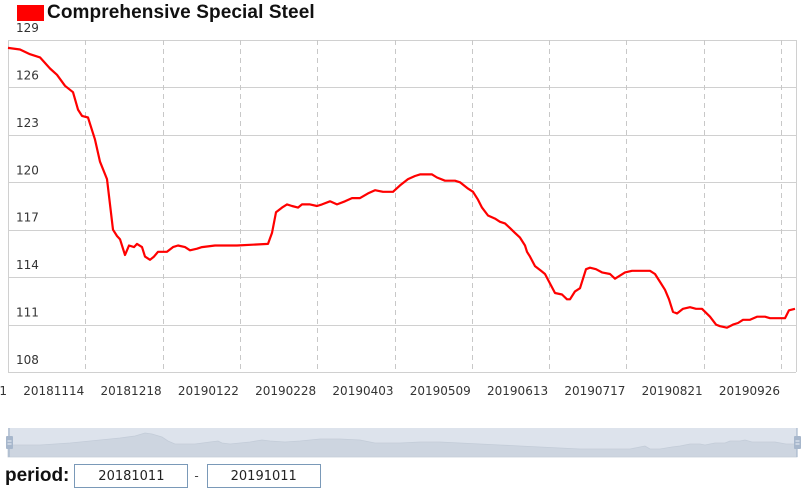 Image resolution: width=806 pixels, height=496 pixels. I want to click on svg-text: 114, so click(27, 265).